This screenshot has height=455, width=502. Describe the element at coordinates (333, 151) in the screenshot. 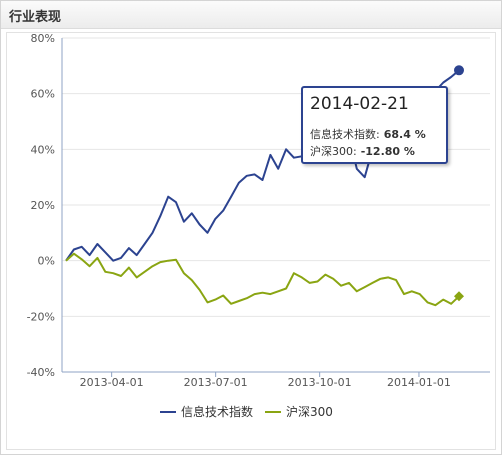

I see `tooltip-series2-label: 沪深300:` at that location.